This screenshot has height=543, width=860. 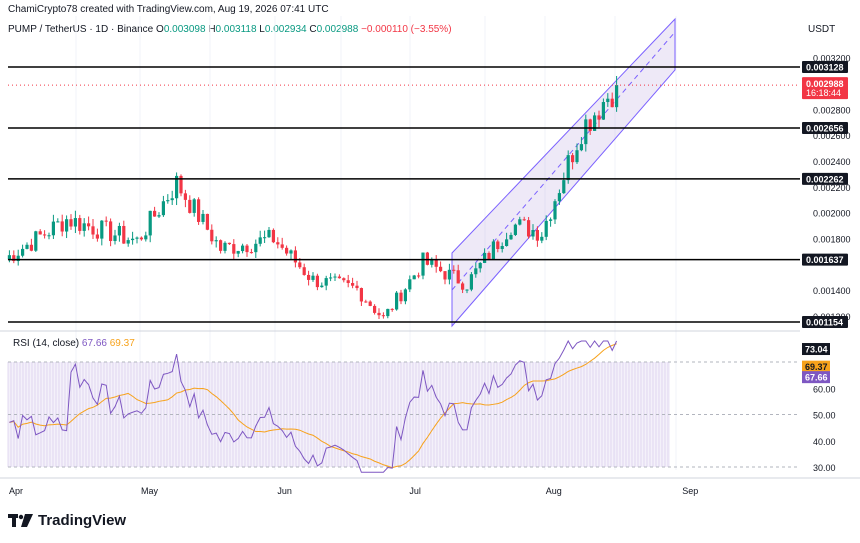 I want to click on price-tick-label: 0.001800, so click(x=832, y=240).